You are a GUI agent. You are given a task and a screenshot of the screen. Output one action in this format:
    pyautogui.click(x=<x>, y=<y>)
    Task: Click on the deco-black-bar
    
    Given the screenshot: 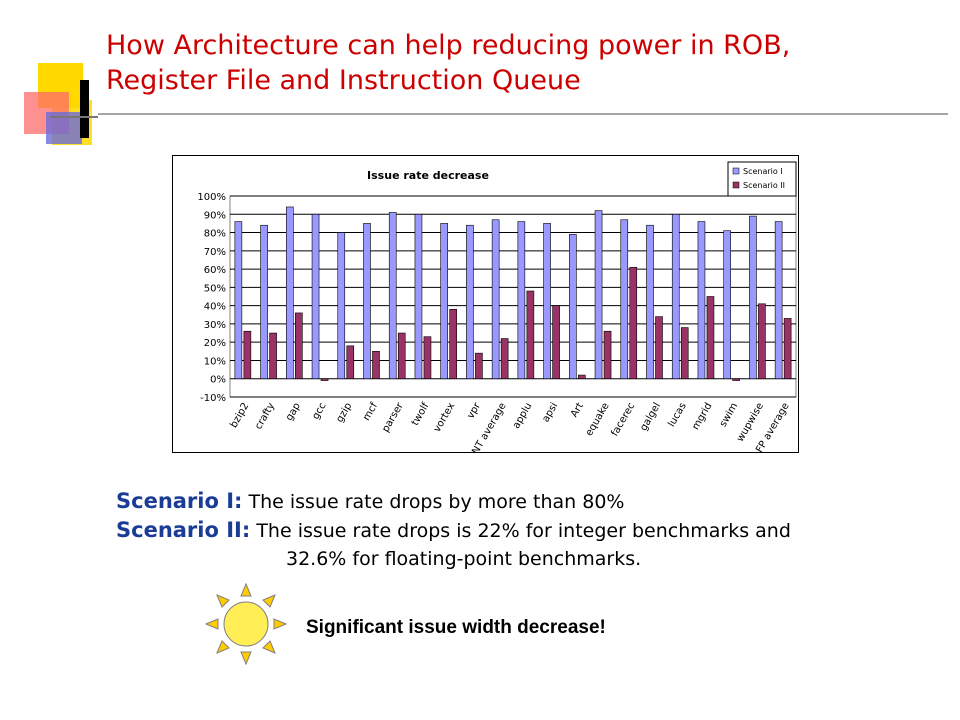 What is the action you would take?
    pyautogui.click(x=84, y=109)
    